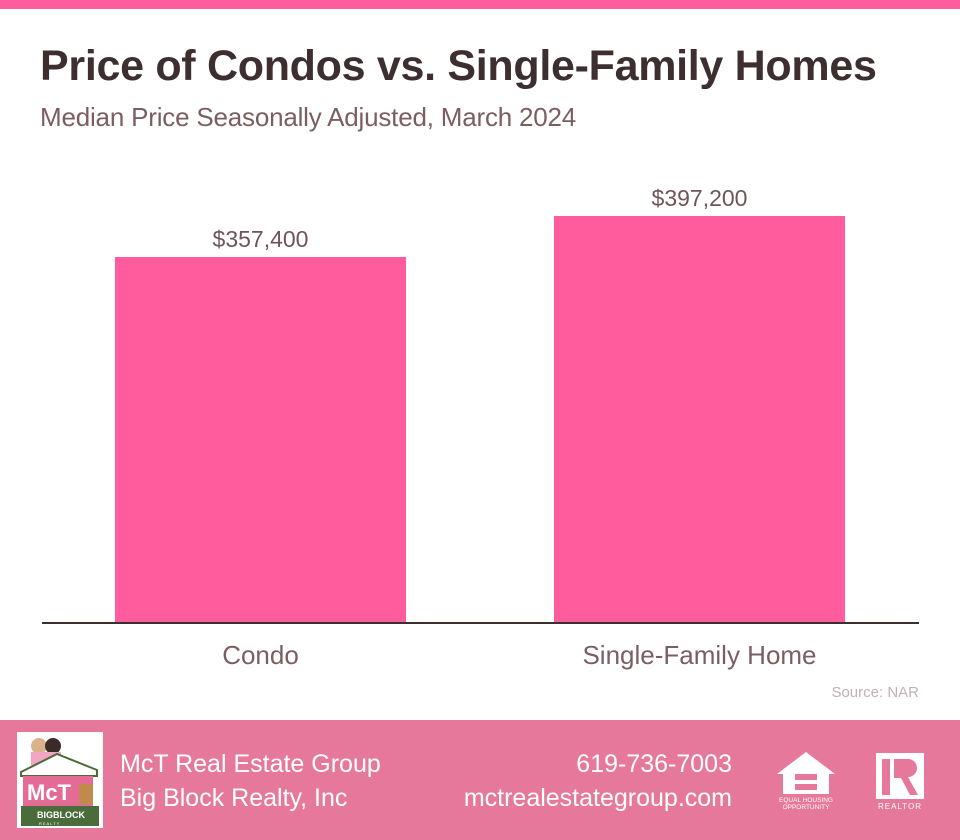 The width and height of the screenshot is (960, 840). I want to click on company-name: McT Real Estate Group, so click(250, 764).